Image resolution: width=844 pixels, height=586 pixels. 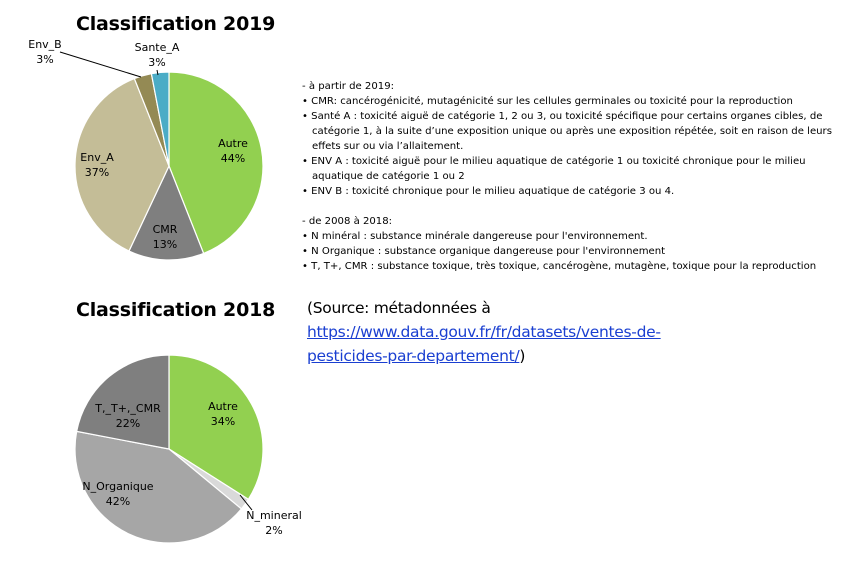 I want to click on slice-percent-env-b: 3%, so click(x=44, y=59).